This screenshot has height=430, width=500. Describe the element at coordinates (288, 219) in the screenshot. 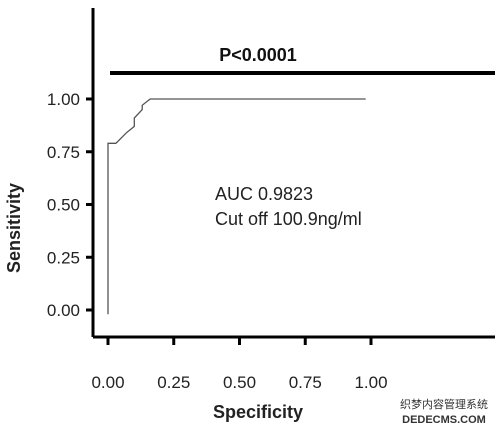

I see `cutoff-label: Cut off 100.9ng/ml` at that location.